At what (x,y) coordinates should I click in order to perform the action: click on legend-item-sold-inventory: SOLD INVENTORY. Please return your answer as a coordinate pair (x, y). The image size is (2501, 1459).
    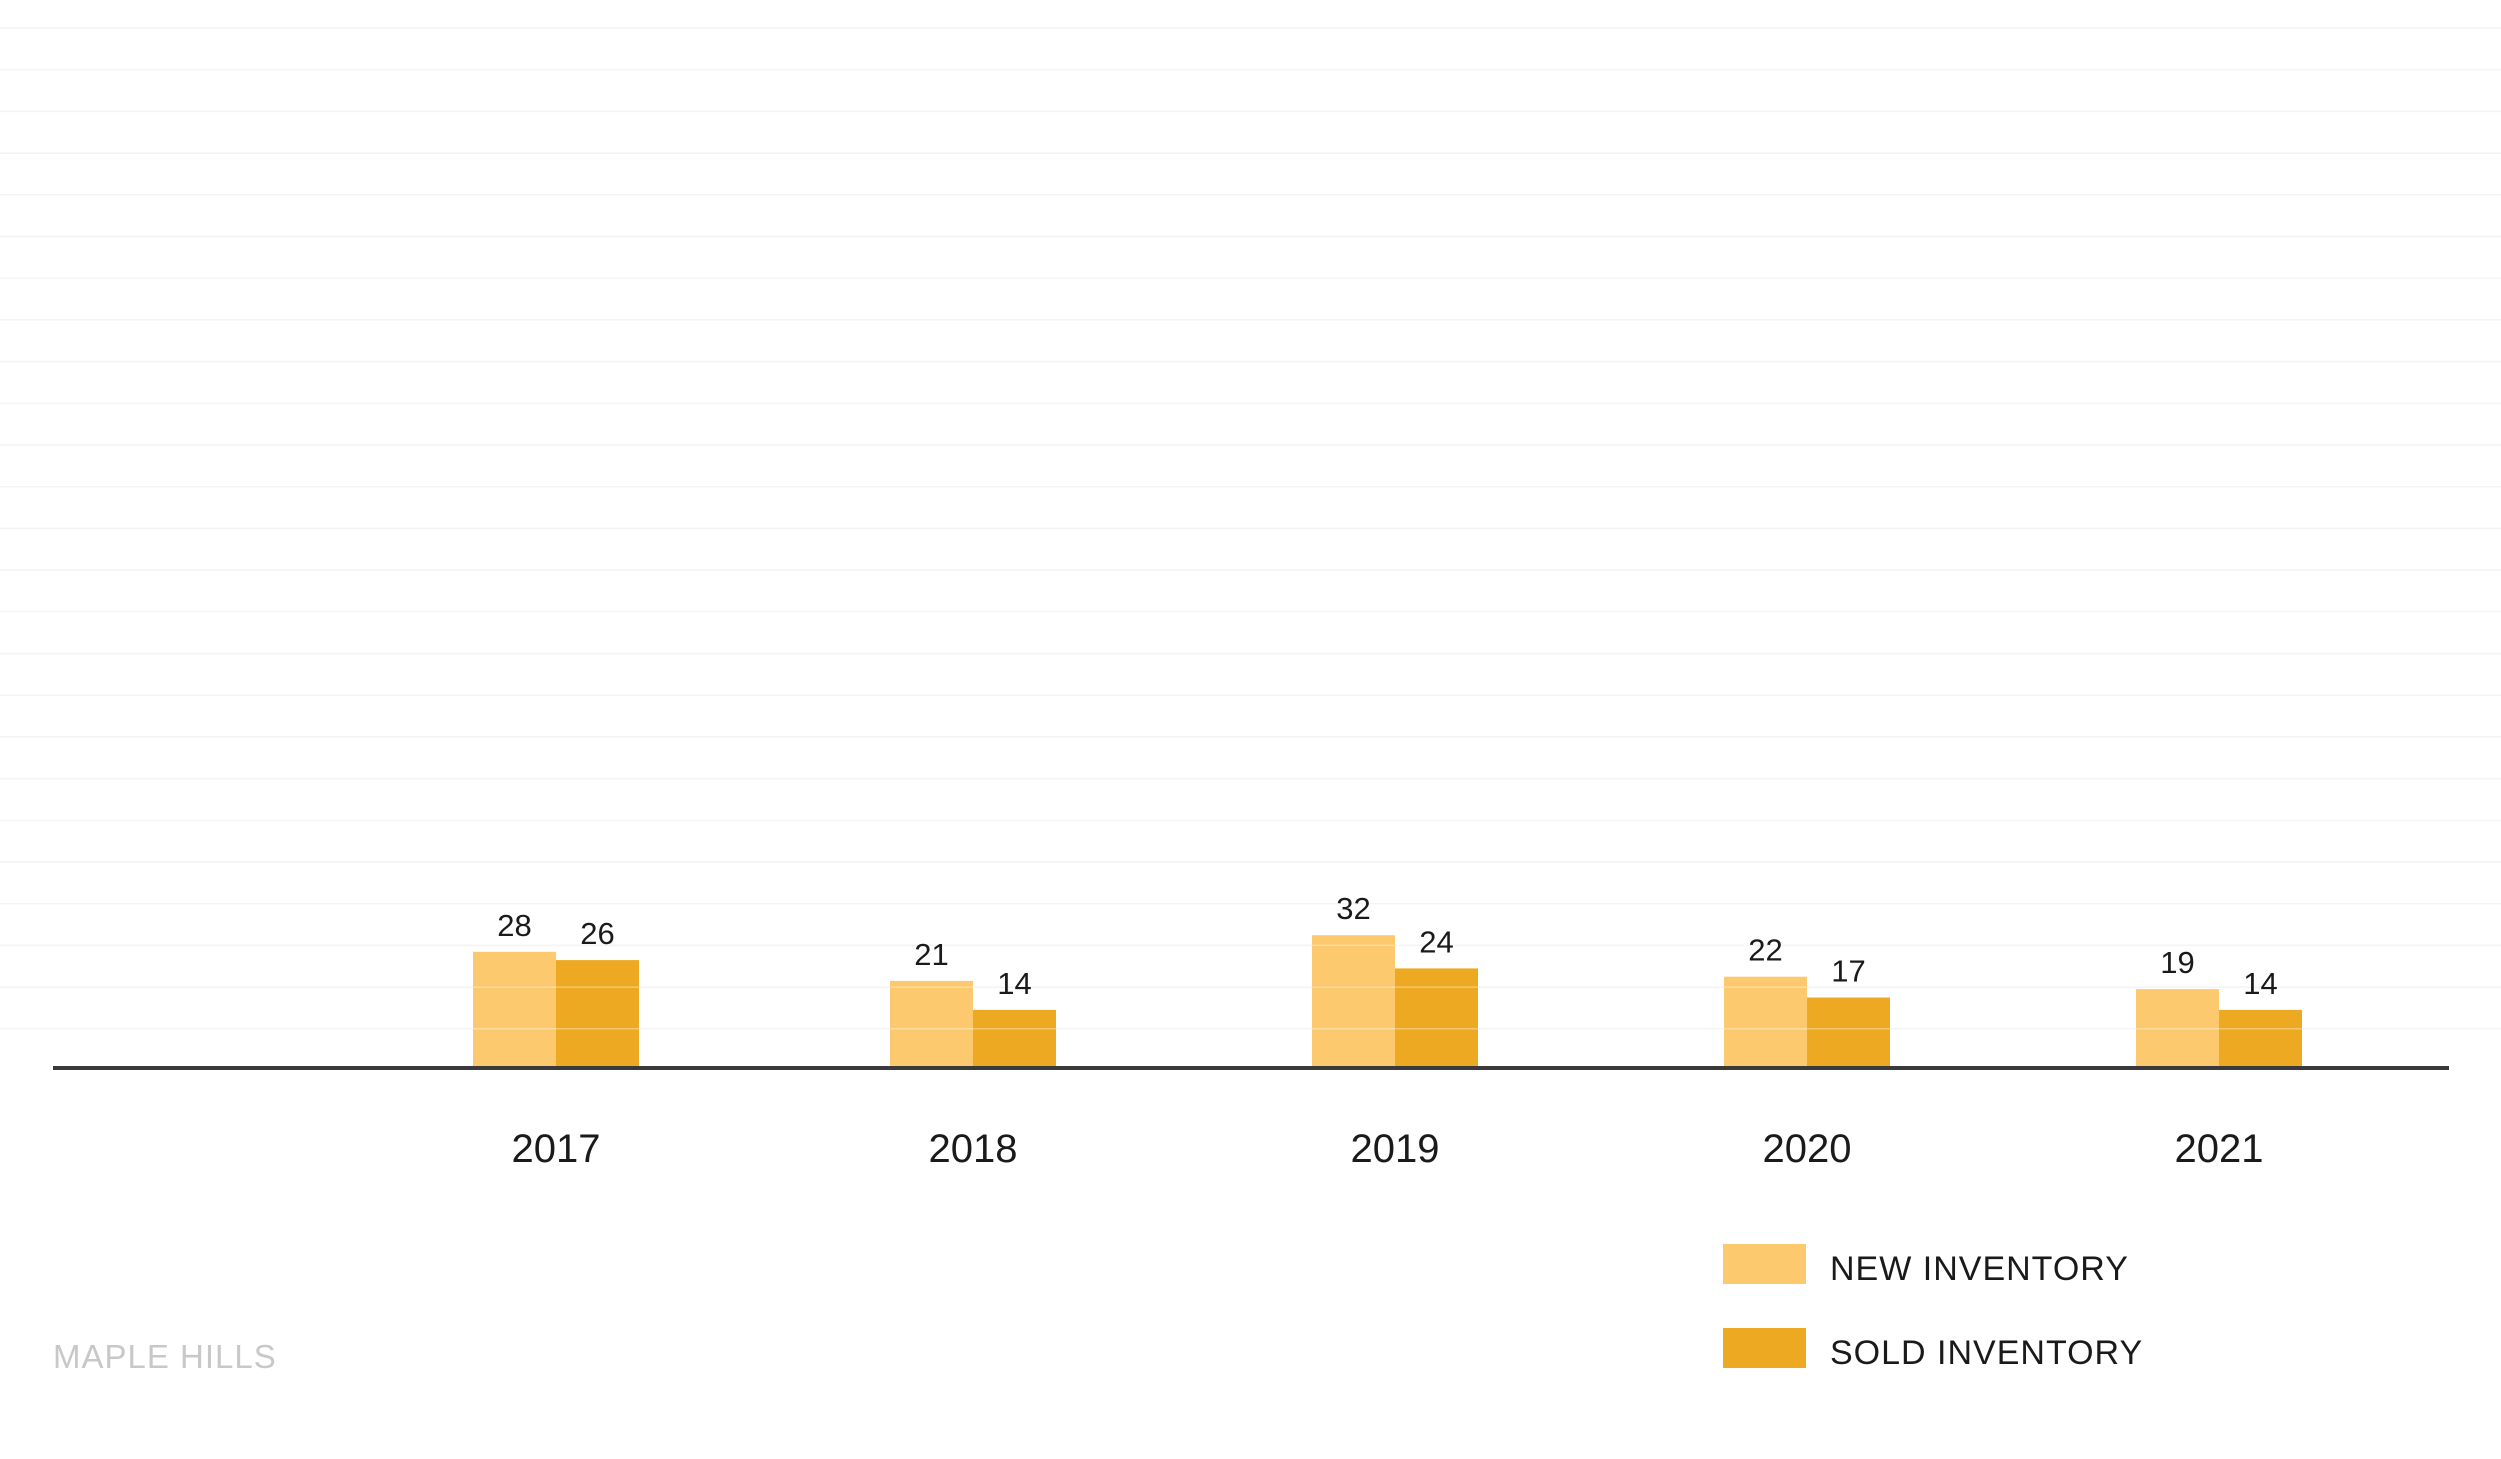
    Looking at the image, I should click on (2073, 1350).